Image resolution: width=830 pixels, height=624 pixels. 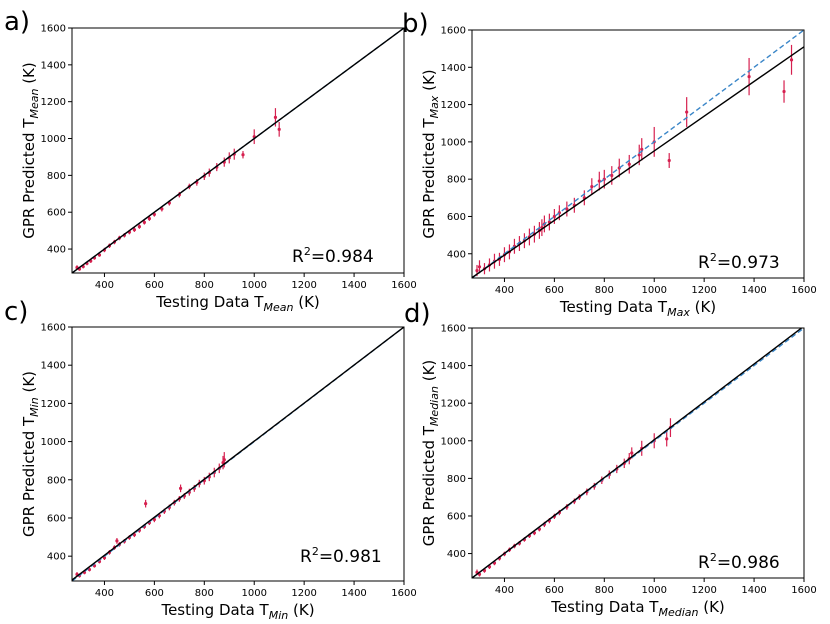 I want to click on panel-label: c), so click(x=16, y=312).